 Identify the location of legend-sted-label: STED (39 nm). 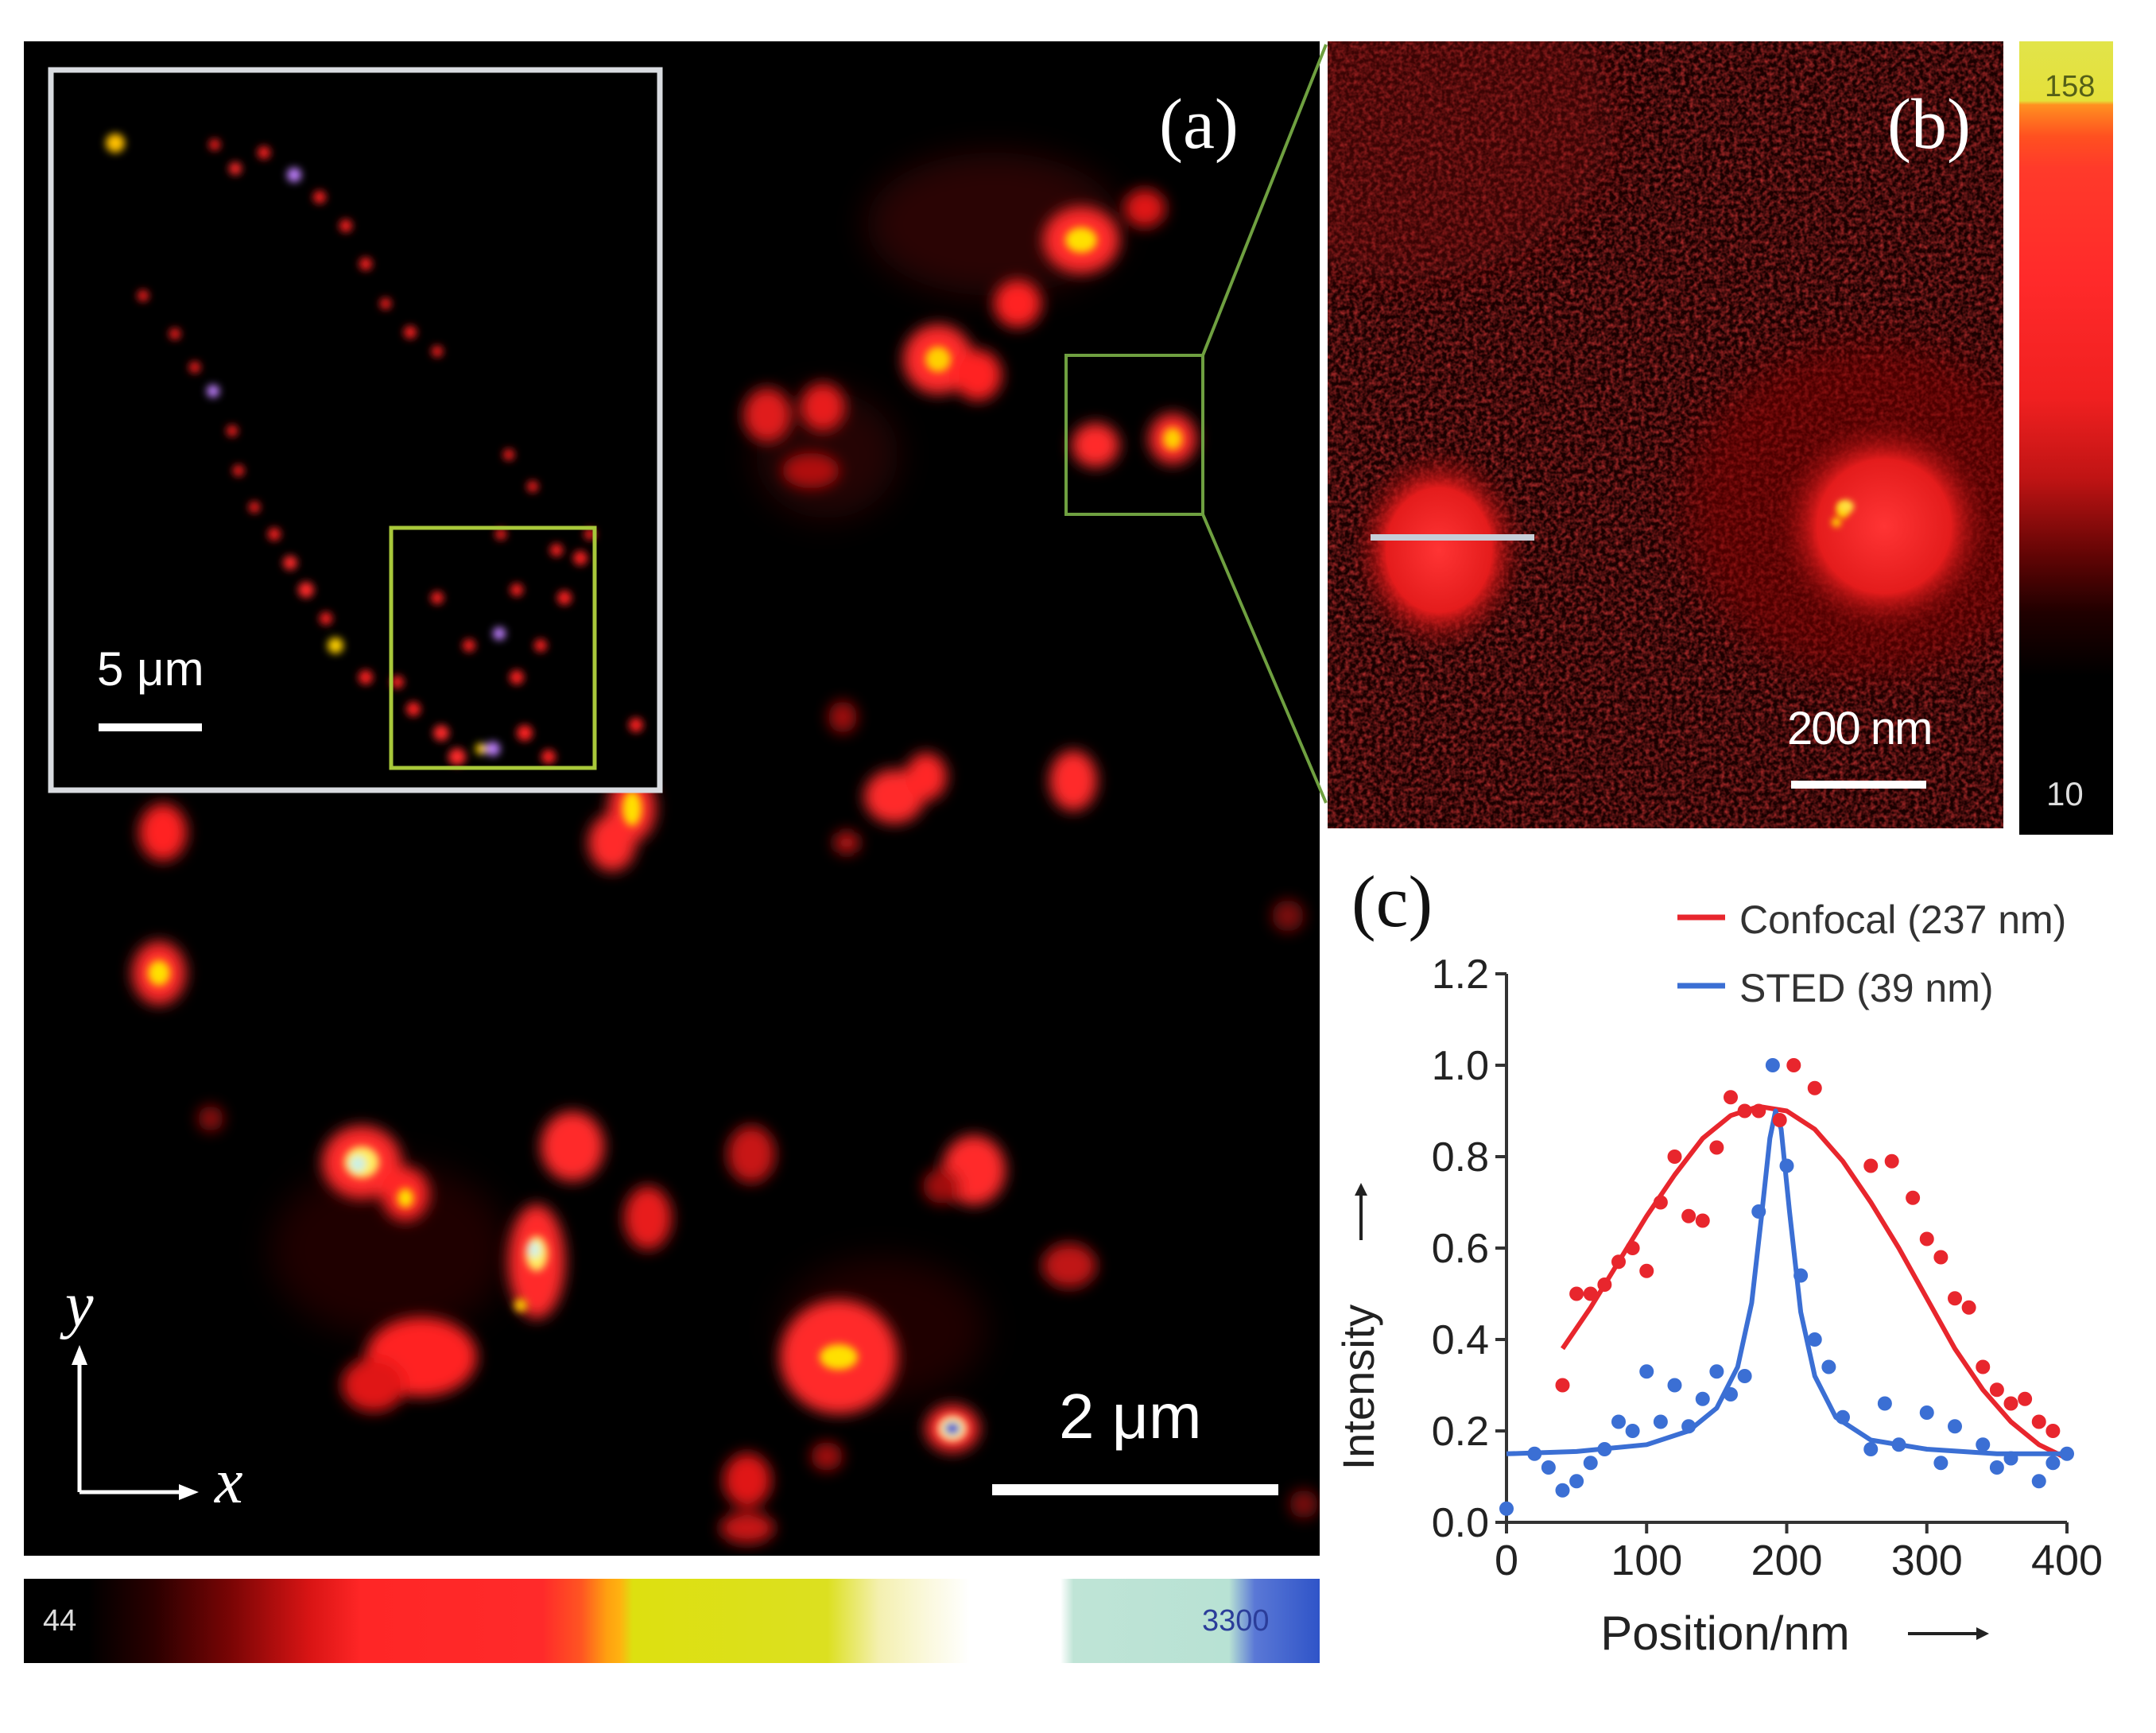
(1866, 988).